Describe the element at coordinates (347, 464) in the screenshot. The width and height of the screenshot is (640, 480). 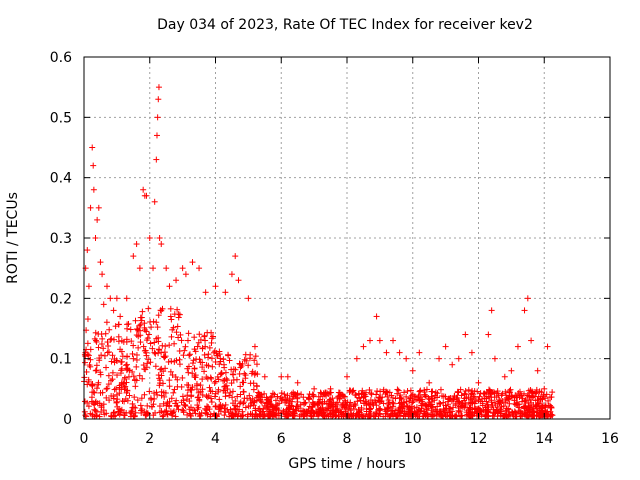
I see `x-axis-label: GPS time / hours` at that location.